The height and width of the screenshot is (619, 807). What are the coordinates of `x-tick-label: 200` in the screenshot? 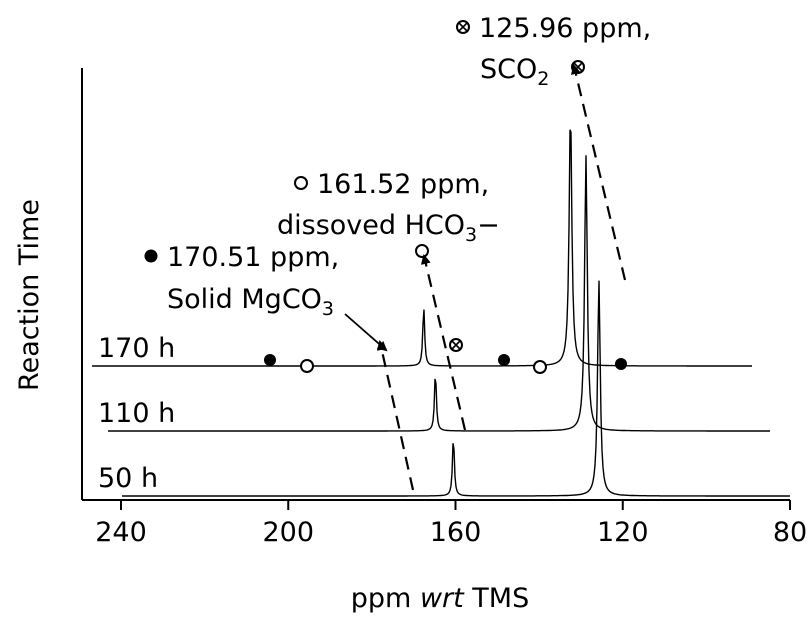 It's located at (288, 532).